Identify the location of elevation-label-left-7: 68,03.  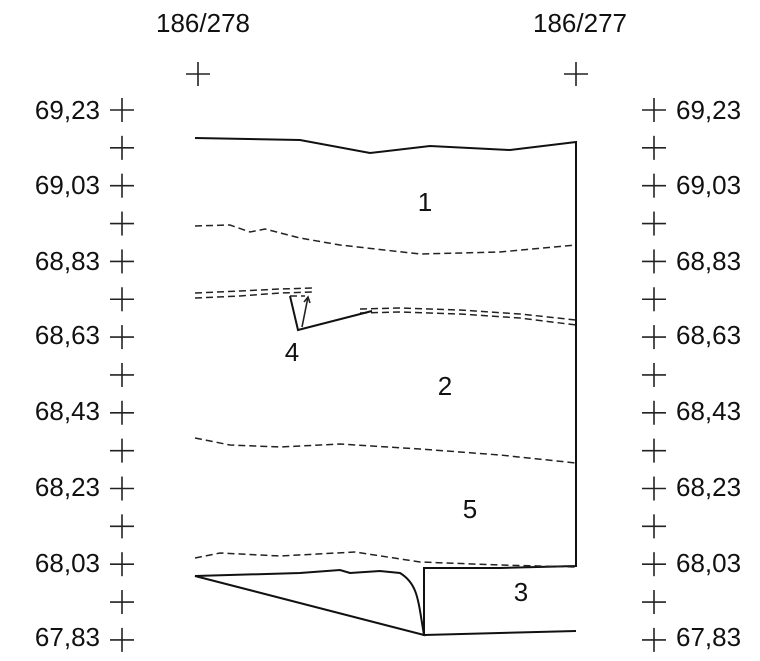
(67, 563).